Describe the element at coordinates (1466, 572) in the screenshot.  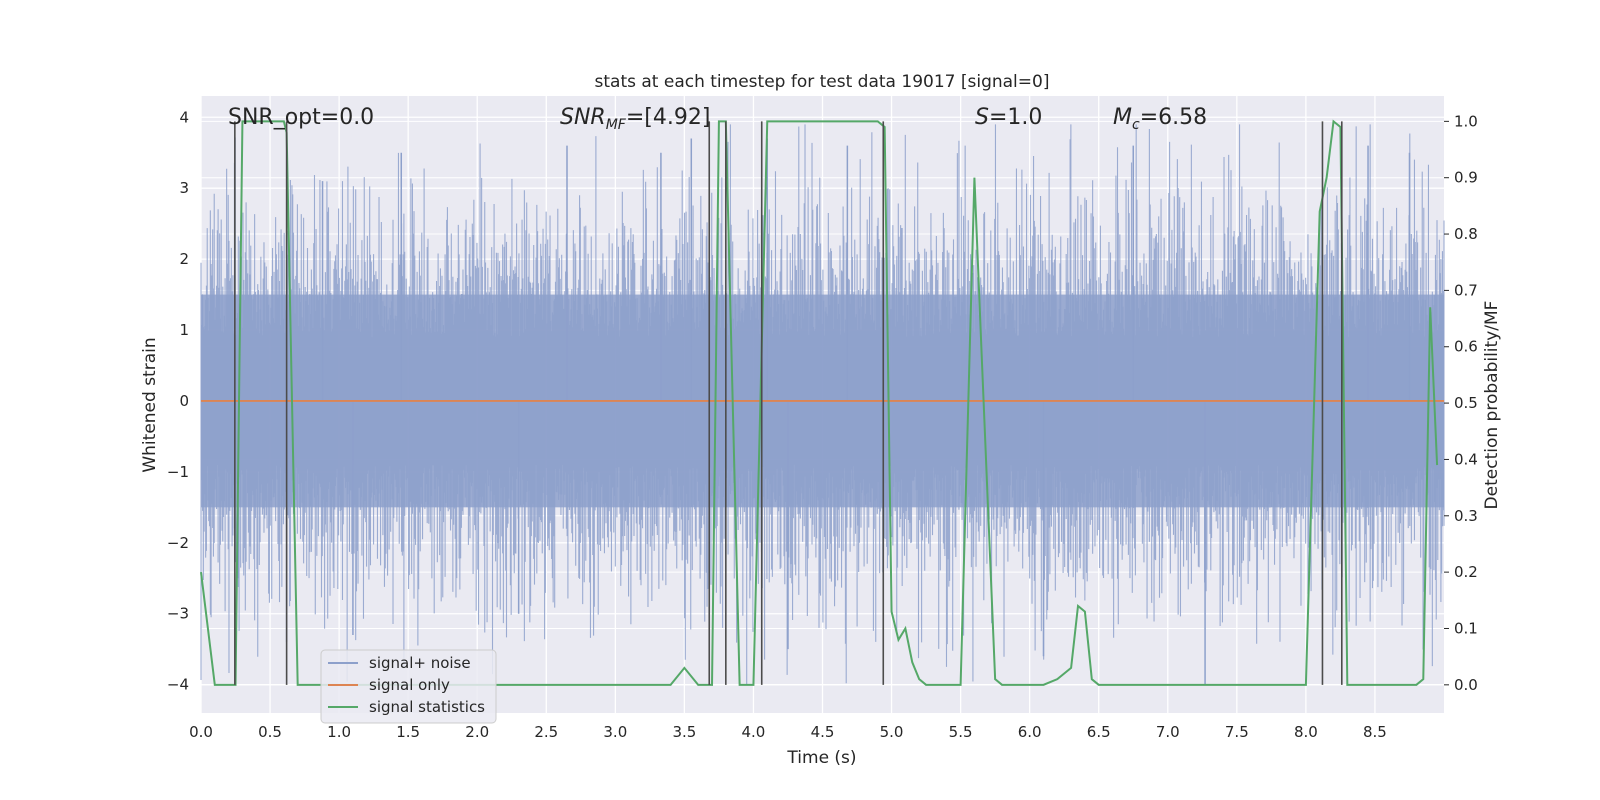
I see `y2-tick-label: 0.2` at that location.